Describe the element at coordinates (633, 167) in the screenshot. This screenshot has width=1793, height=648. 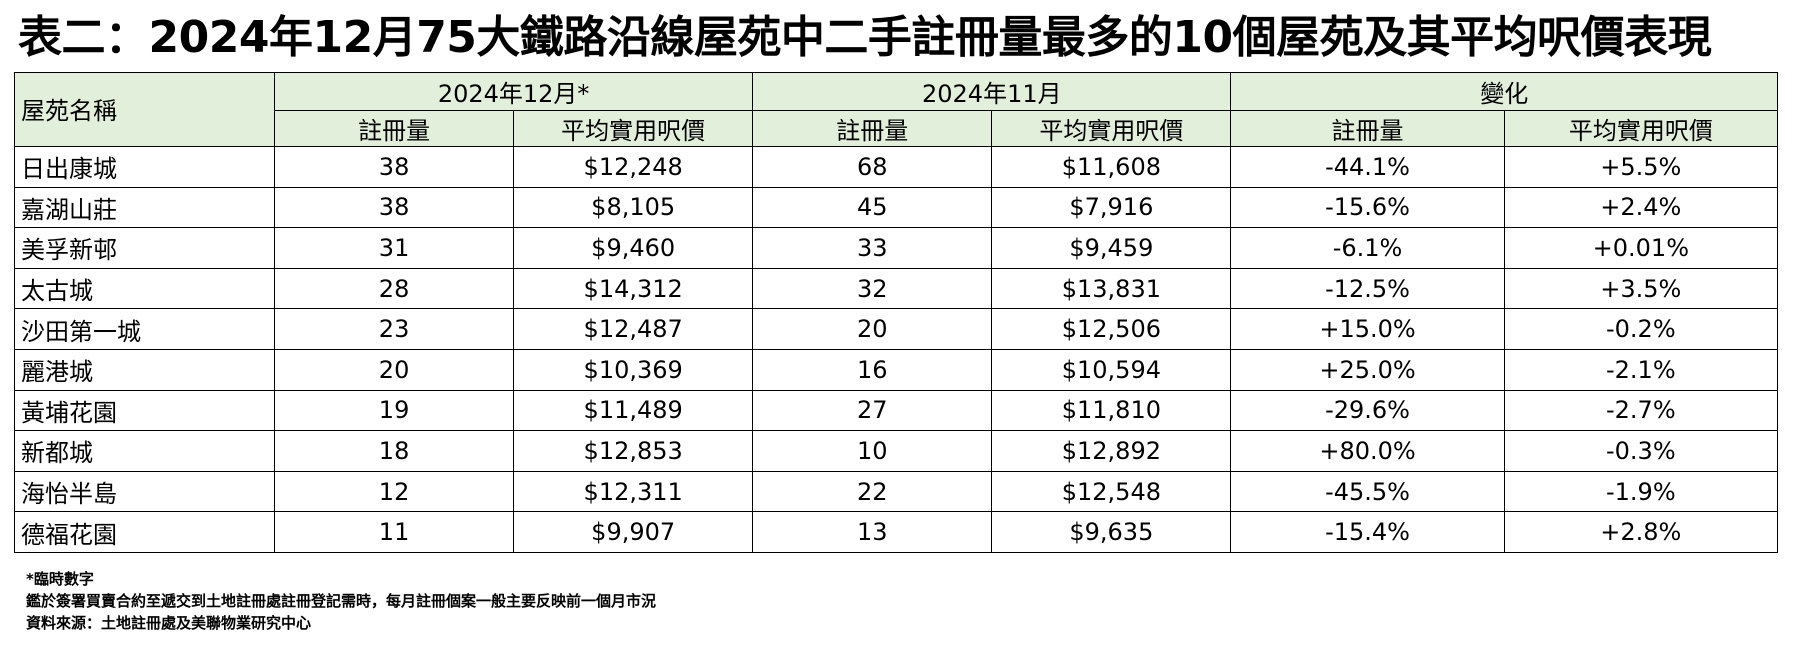
I see `dec-price: $12,248` at that location.